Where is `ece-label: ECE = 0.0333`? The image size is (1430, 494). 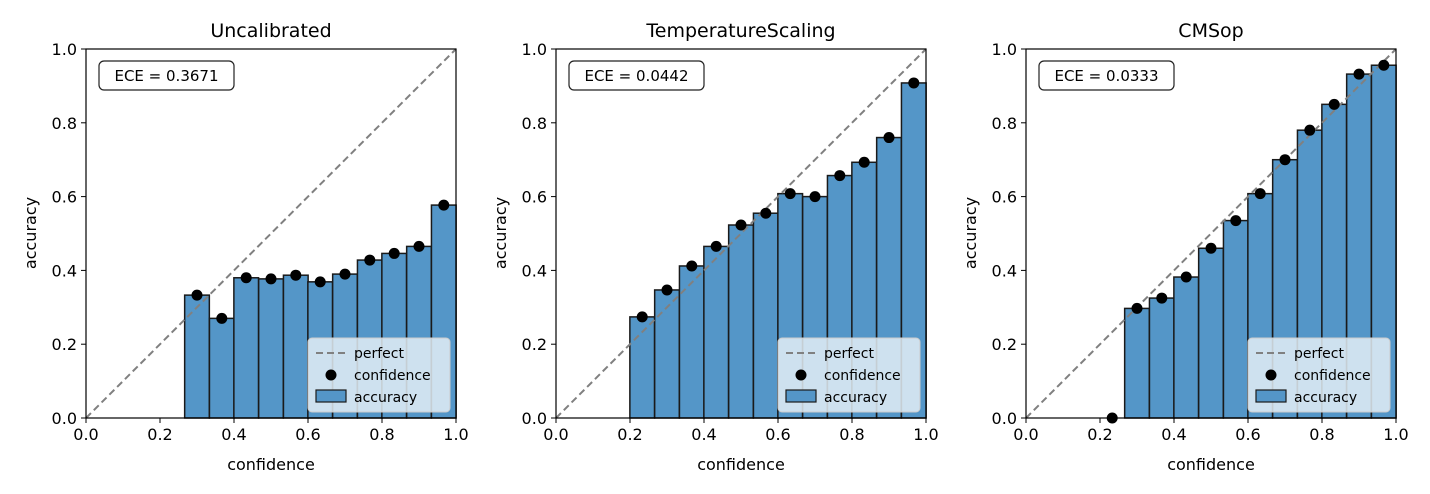
ece-label: ECE = 0.0333 is located at coordinates (1106, 76).